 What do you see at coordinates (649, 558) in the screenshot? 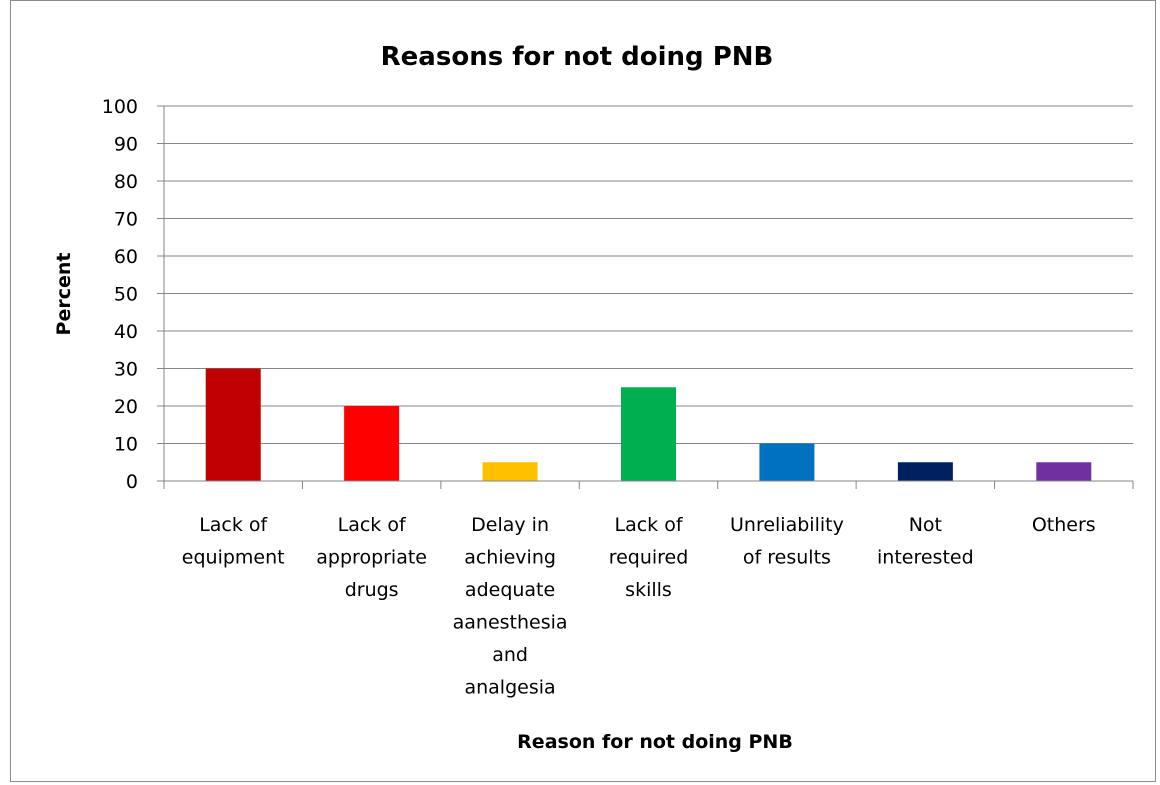
I see `x-category-label: required` at bounding box center [649, 558].